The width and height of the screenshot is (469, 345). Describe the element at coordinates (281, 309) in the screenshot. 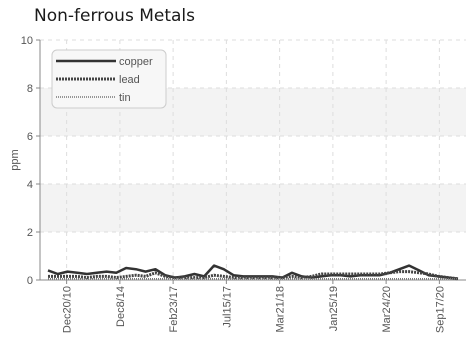

I see `x-tick-label: Mar21/18` at that location.